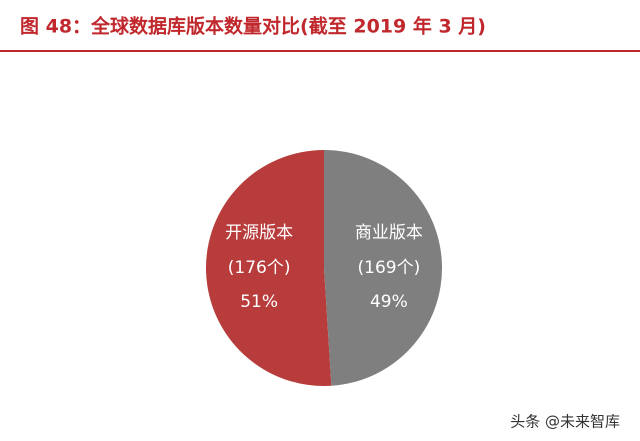 This screenshot has width=640, height=441. What do you see at coordinates (565, 422) in the screenshot?
I see `watermark: 头条 @未来智库` at bounding box center [565, 422].